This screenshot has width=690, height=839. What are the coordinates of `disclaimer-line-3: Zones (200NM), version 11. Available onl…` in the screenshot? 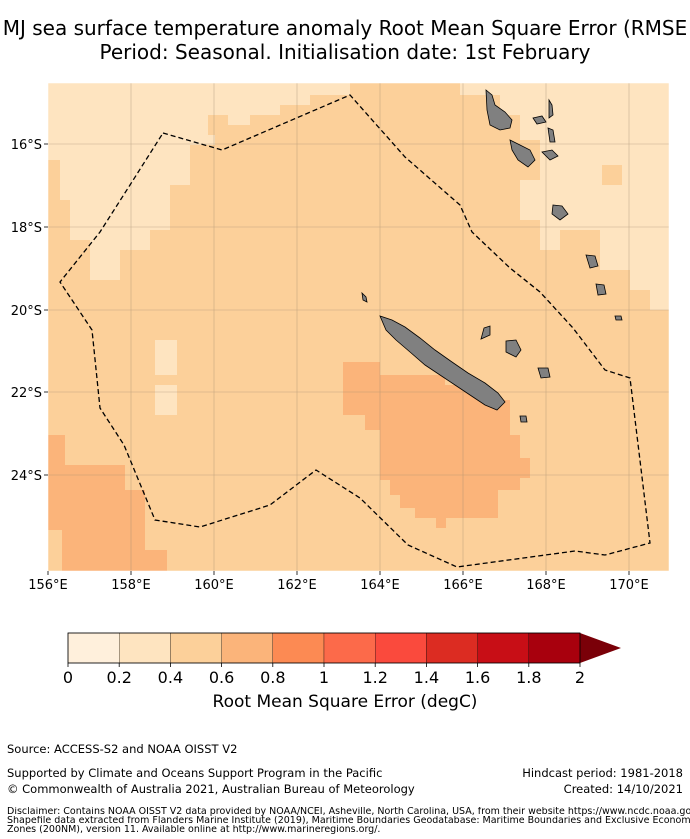 It's located at (194, 830).